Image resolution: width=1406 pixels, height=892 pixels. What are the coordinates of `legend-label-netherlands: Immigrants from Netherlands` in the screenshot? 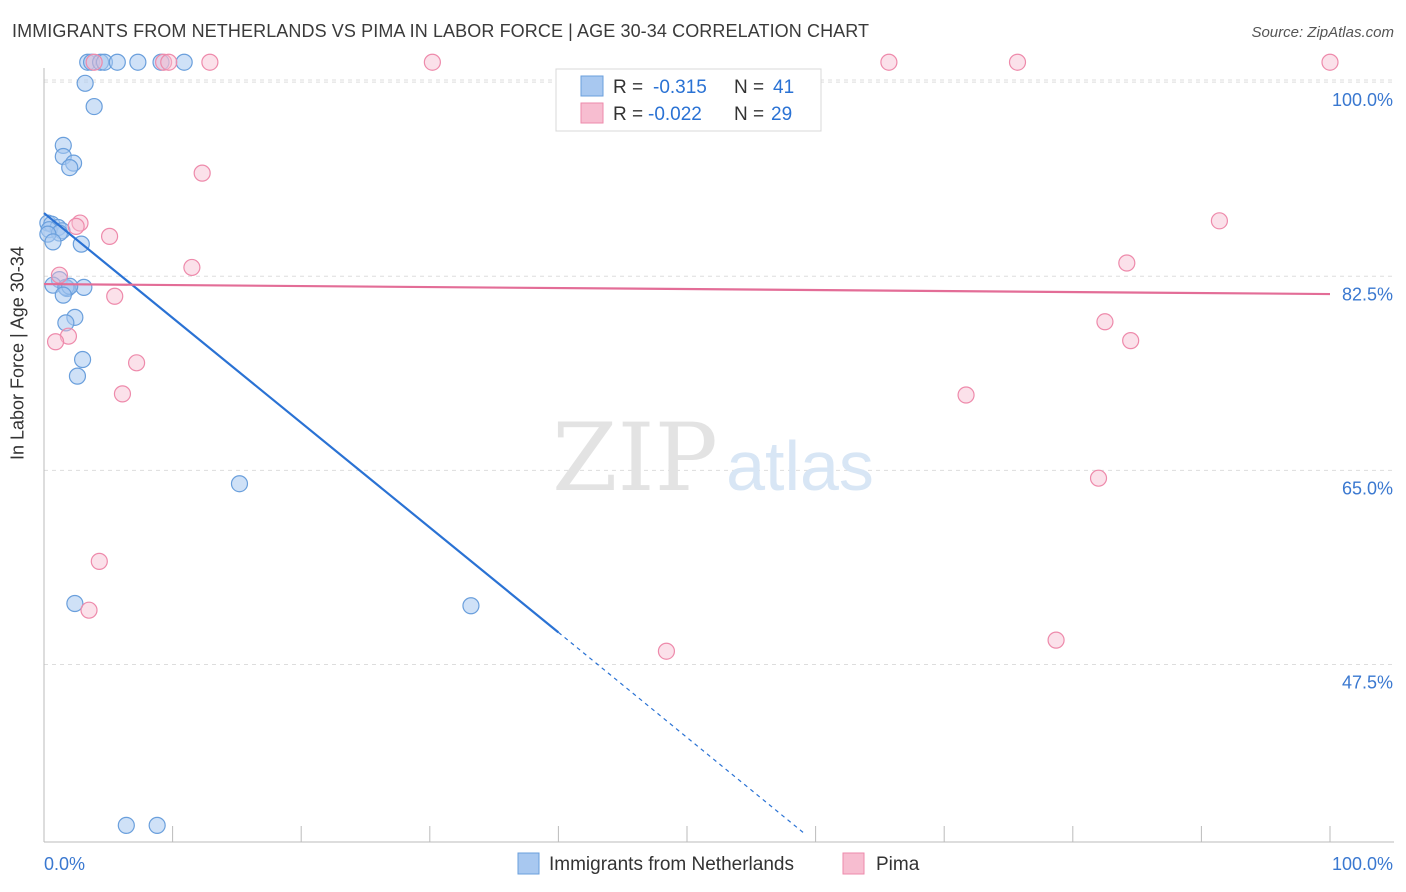 It's located at (671, 864).